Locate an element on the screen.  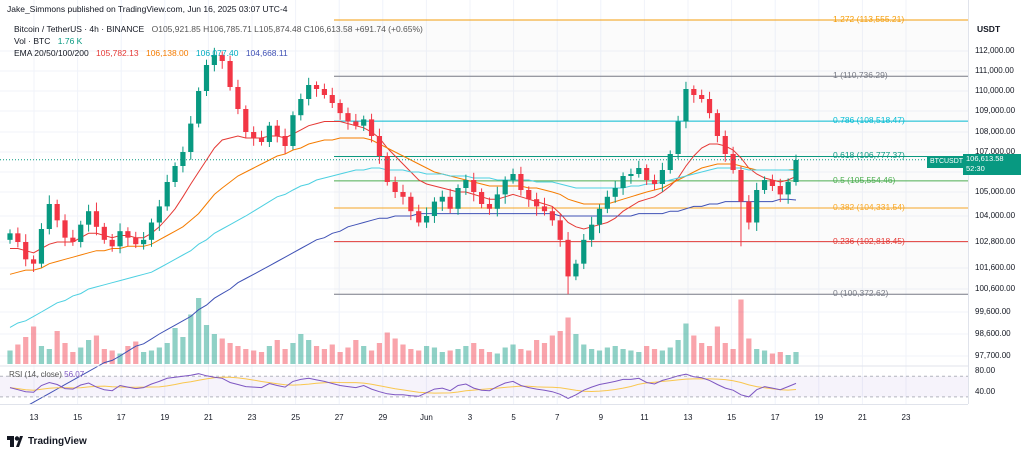
fib-level-label: 0.236 (102,818.45) is located at coordinates (869, 240).